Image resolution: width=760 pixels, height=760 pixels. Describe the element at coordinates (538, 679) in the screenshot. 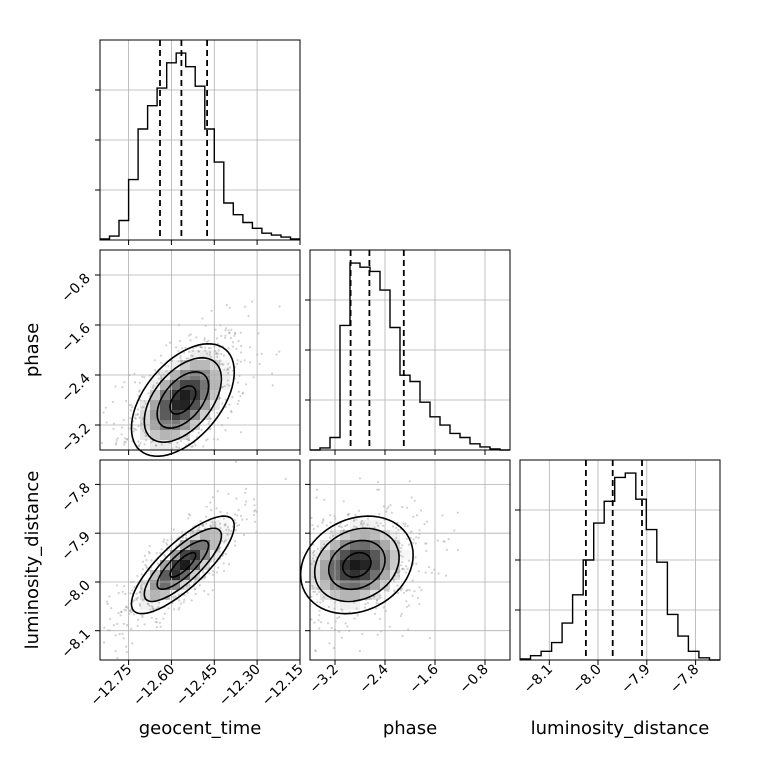

I see `x-tick-label: −8.1` at that location.